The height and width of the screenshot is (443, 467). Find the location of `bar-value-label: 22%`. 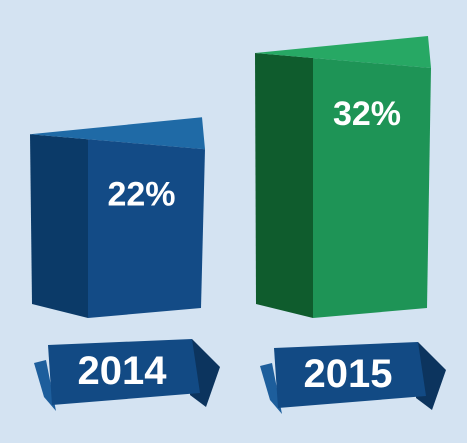

bar-value-label: 22% is located at coordinates (141, 194).